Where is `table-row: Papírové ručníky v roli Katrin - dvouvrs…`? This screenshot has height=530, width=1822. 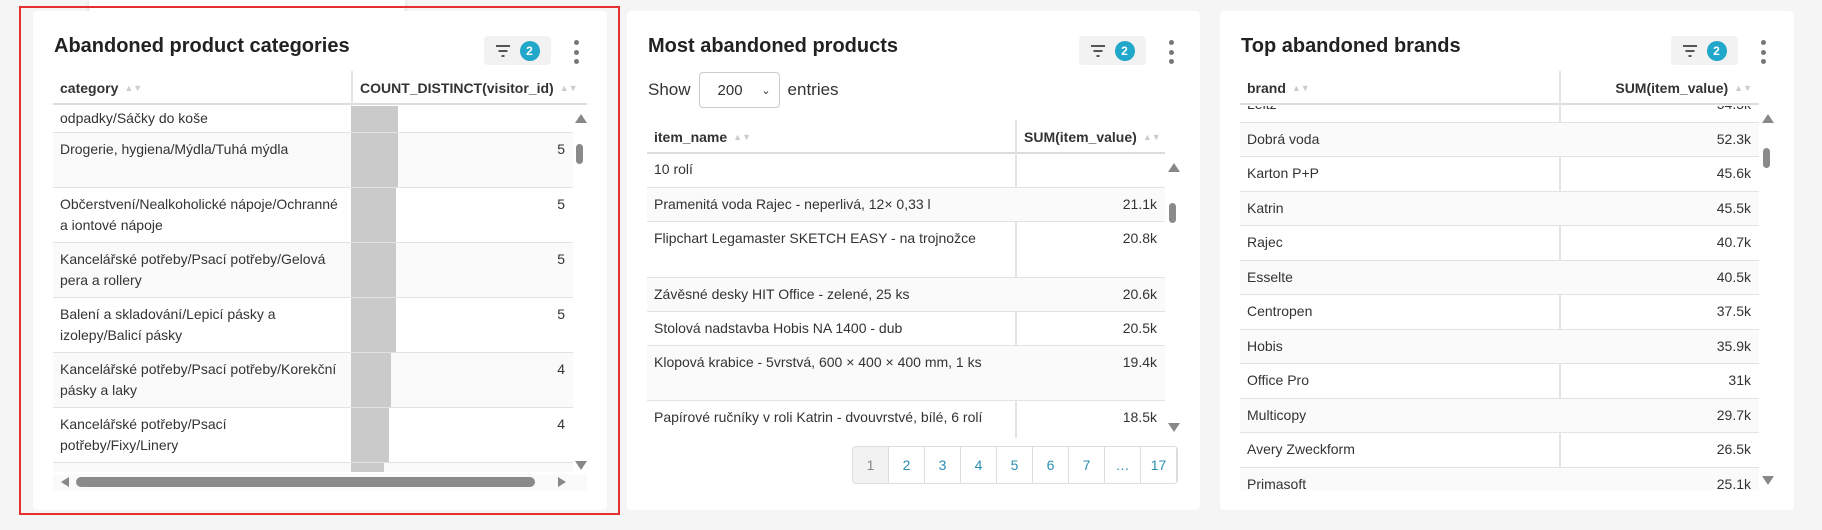 table-row: Papírové ručníky v roli Katrin - dvouvrs… is located at coordinates (906, 419).